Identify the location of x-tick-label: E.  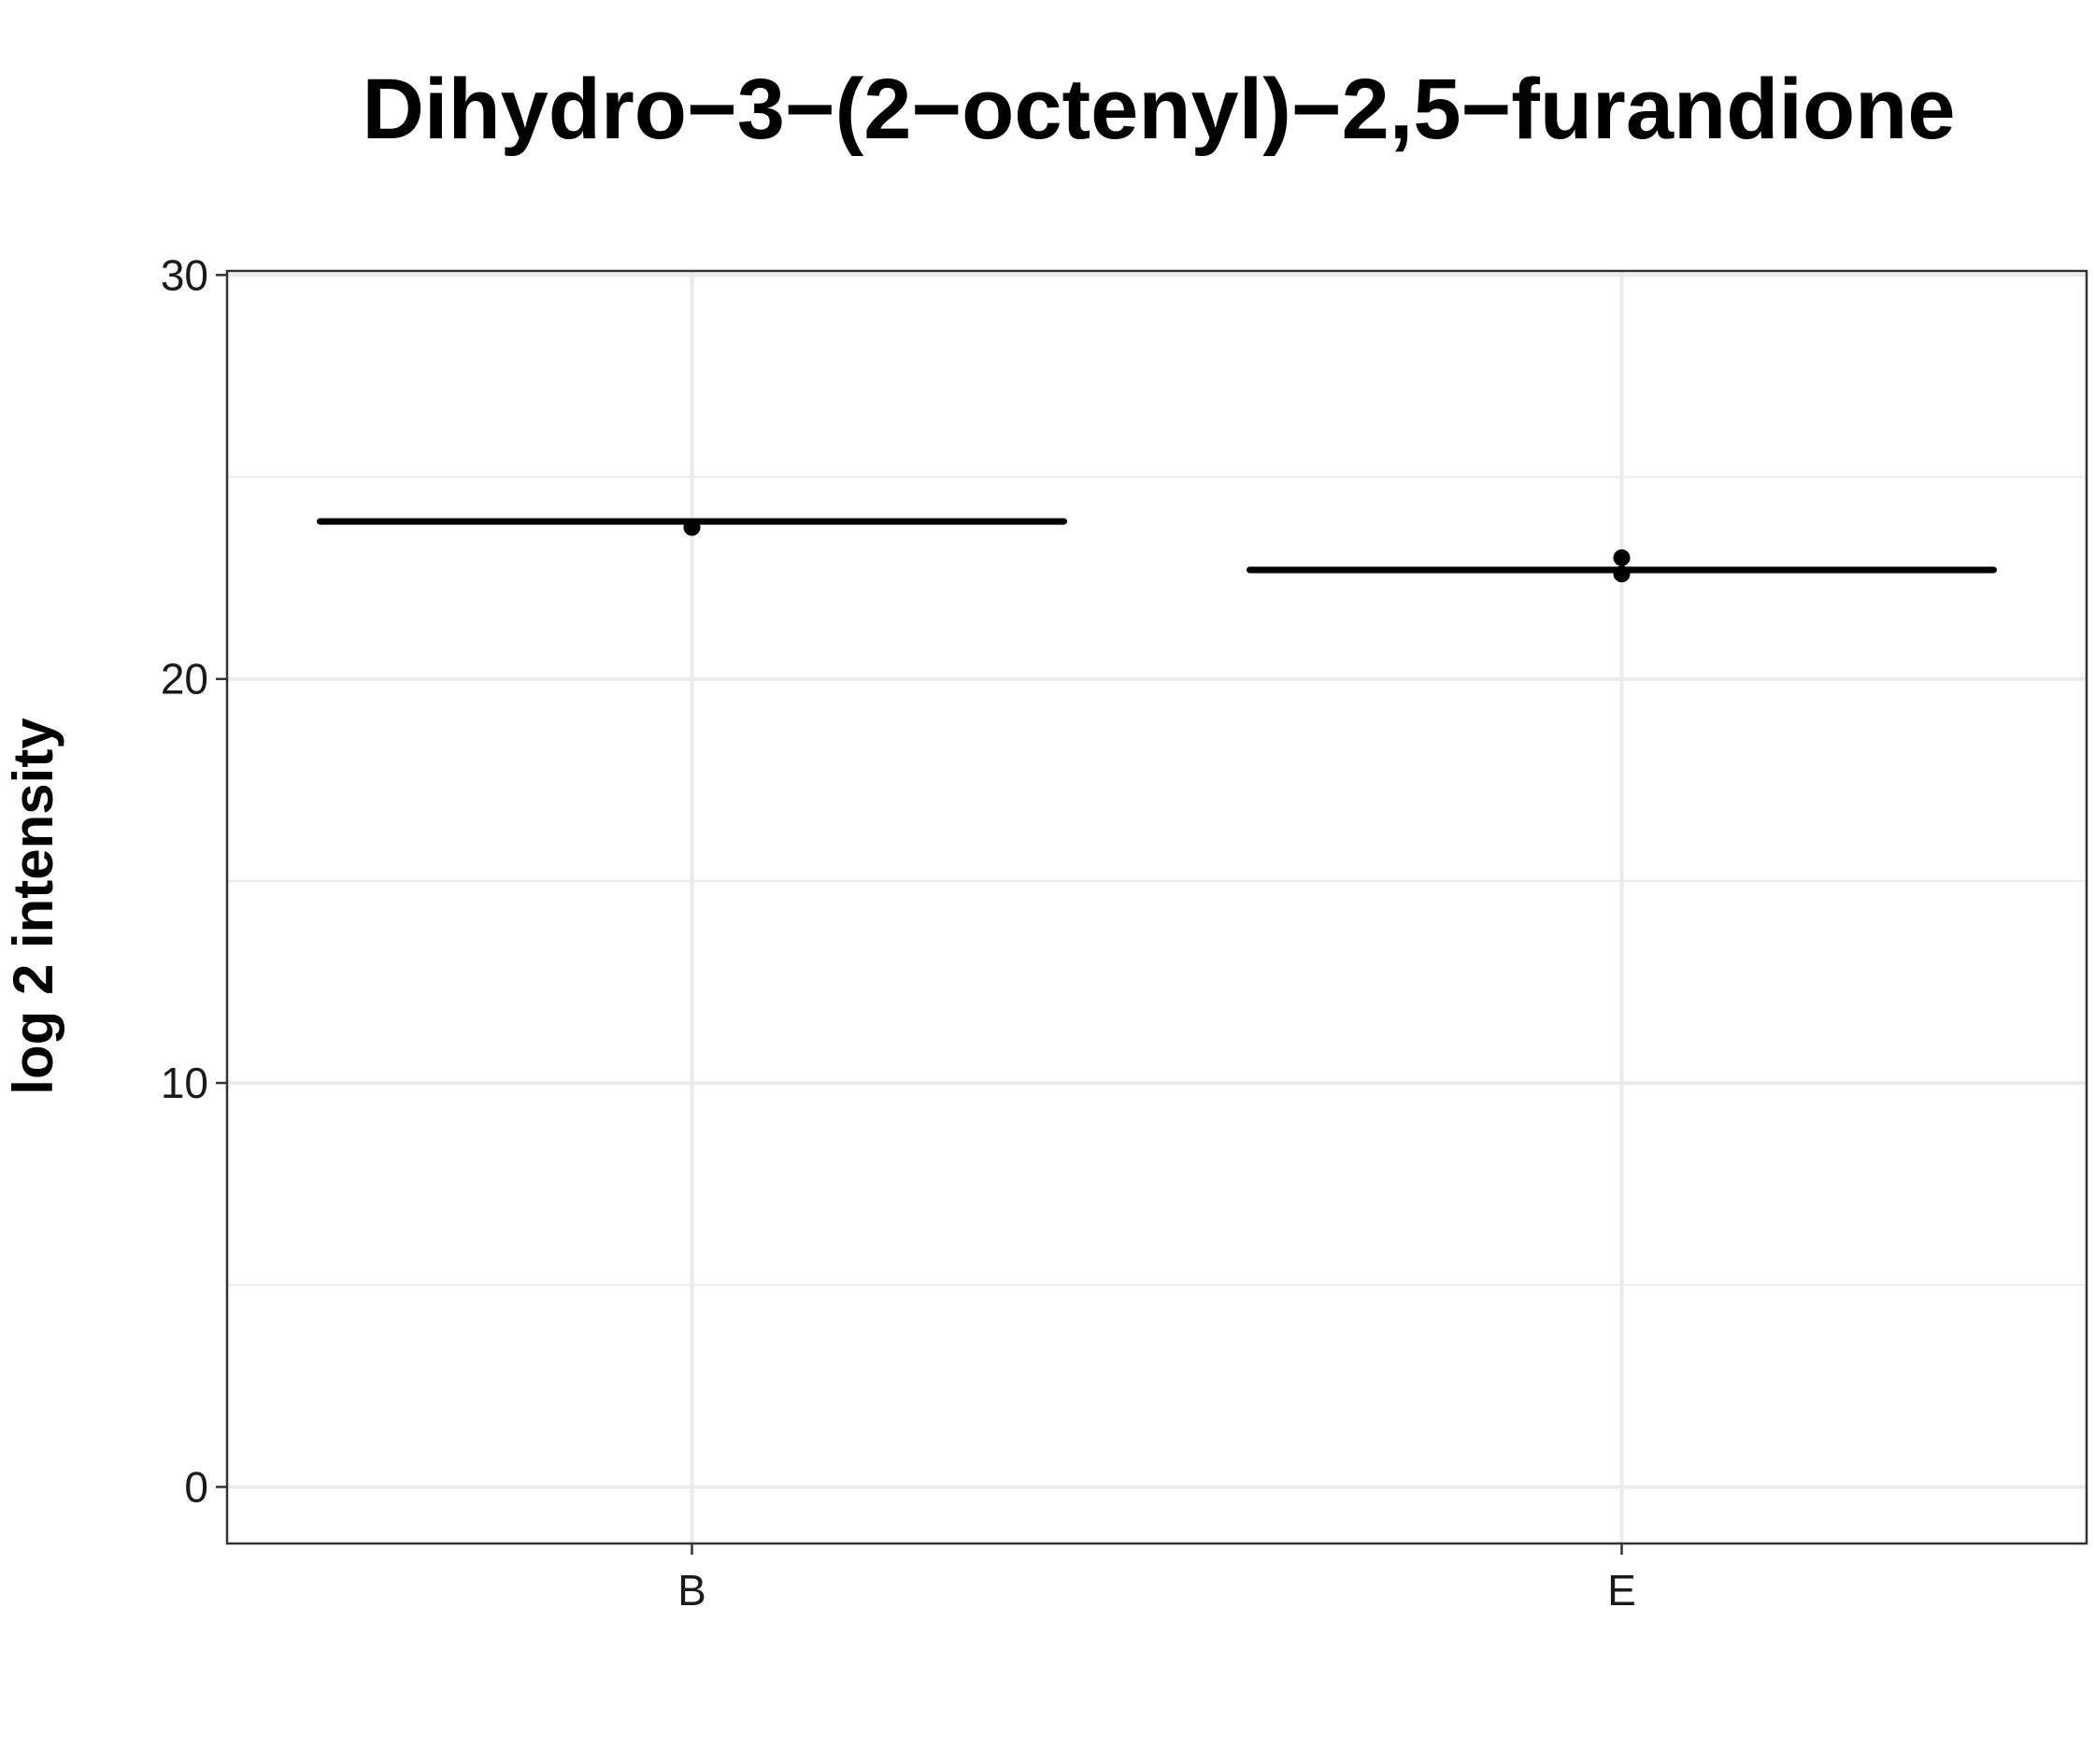
(1621, 1590).